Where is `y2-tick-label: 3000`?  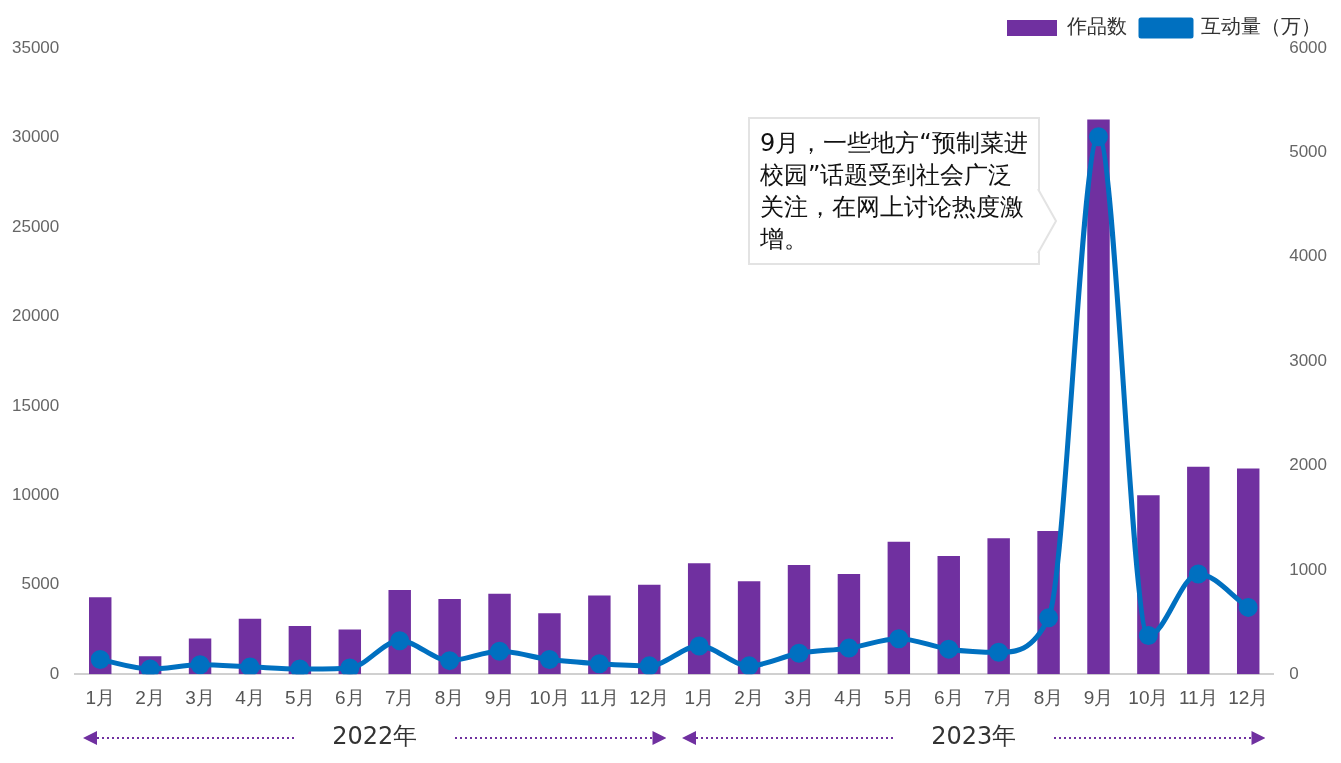
y2-tick-label: 3000 is located at coordinates (1308, 360).